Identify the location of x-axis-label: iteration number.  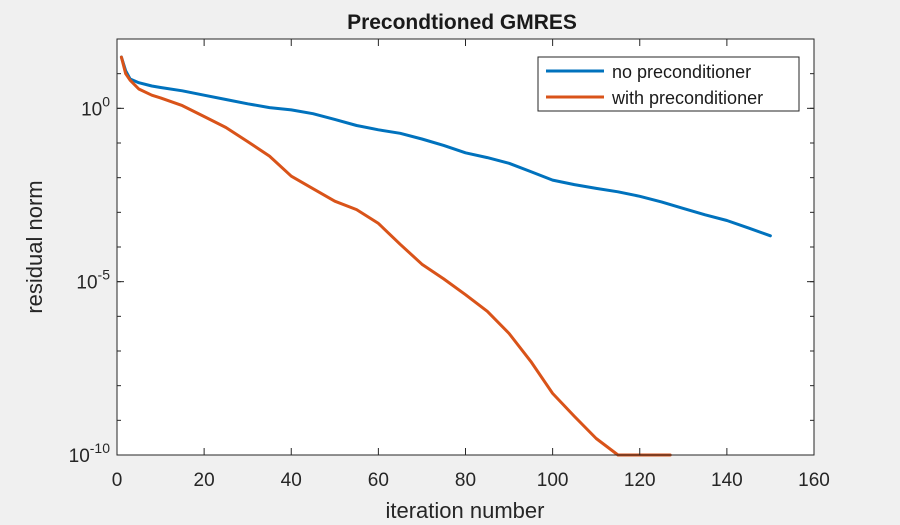
(465, 510).